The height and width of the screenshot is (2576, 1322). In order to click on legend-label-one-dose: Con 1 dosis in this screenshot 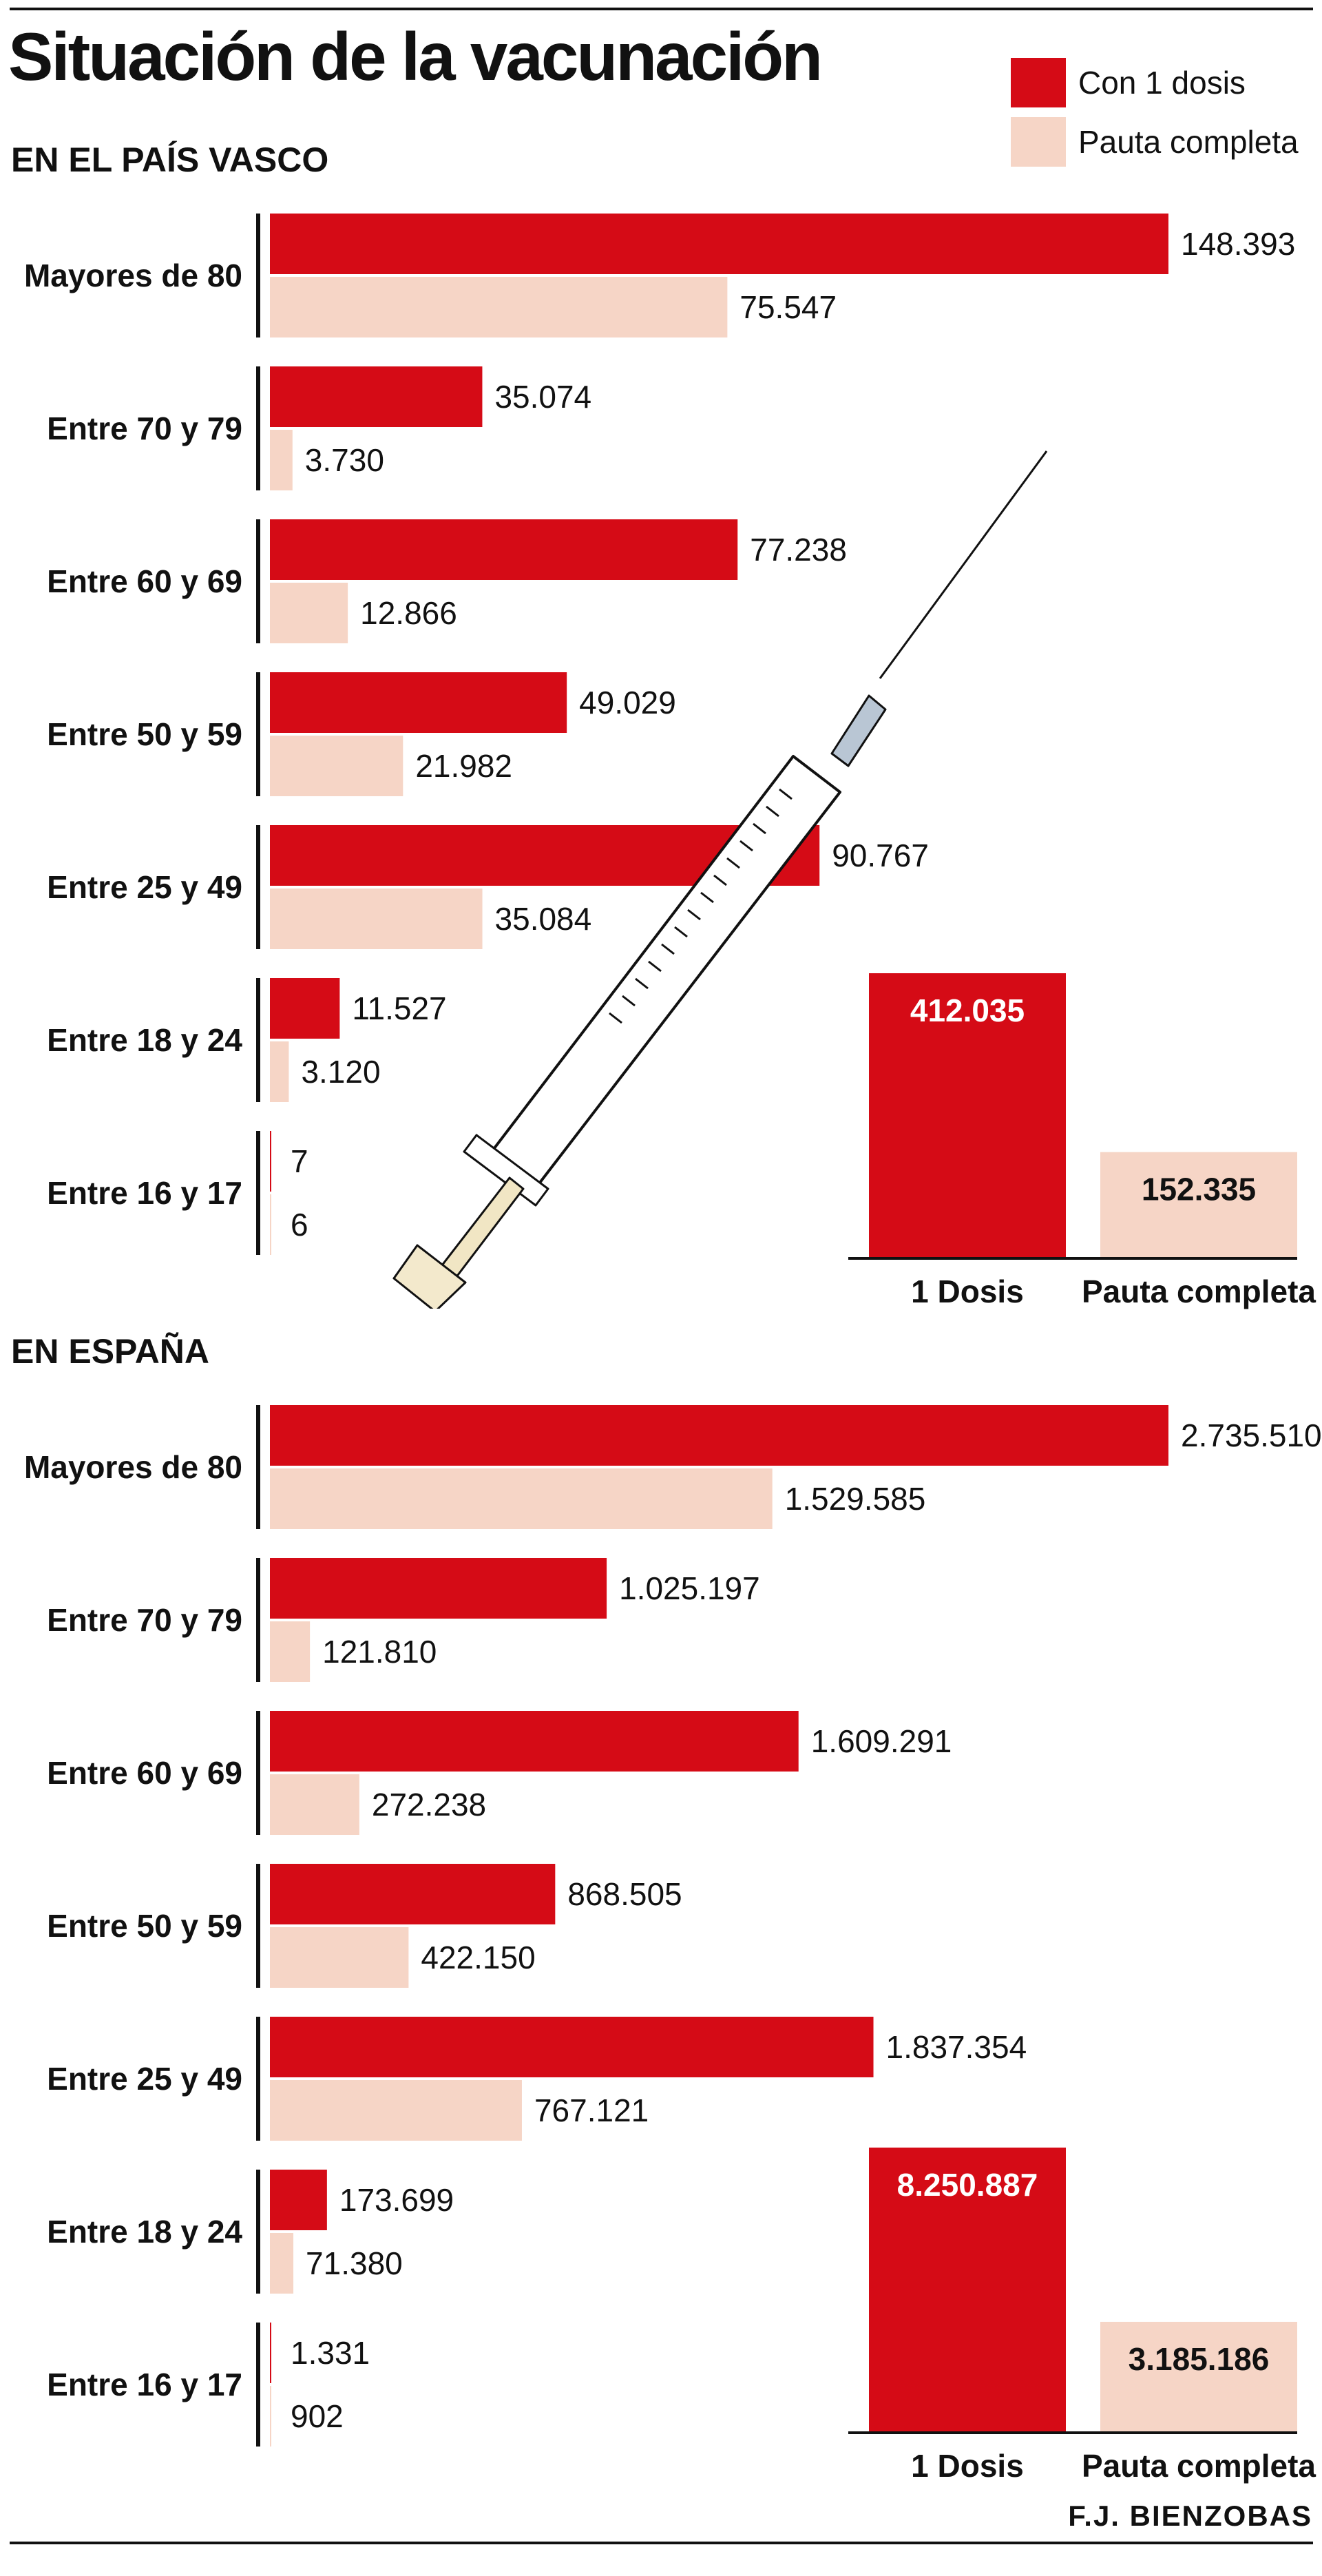, I will do `click(1162, 83)`.